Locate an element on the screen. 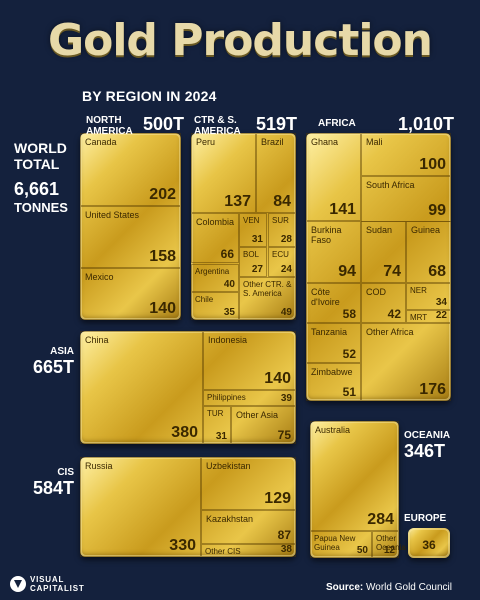  country-name: Chile is located at coordinates (204, 299).